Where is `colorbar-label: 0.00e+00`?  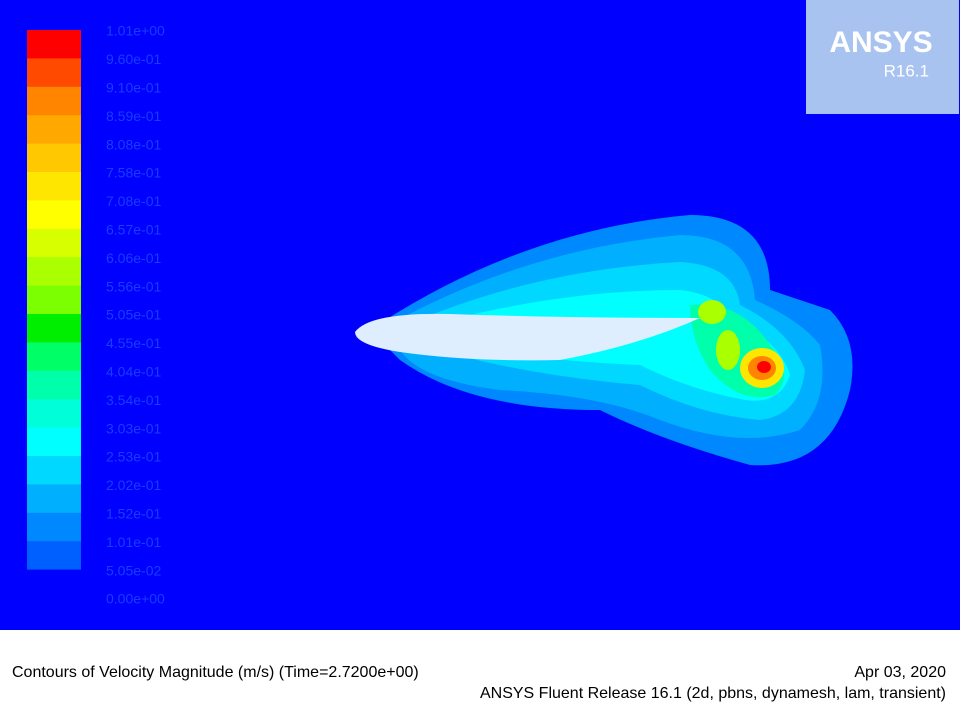
colorbar-label: 0.00e+00 is located at coordinates (135, 599).